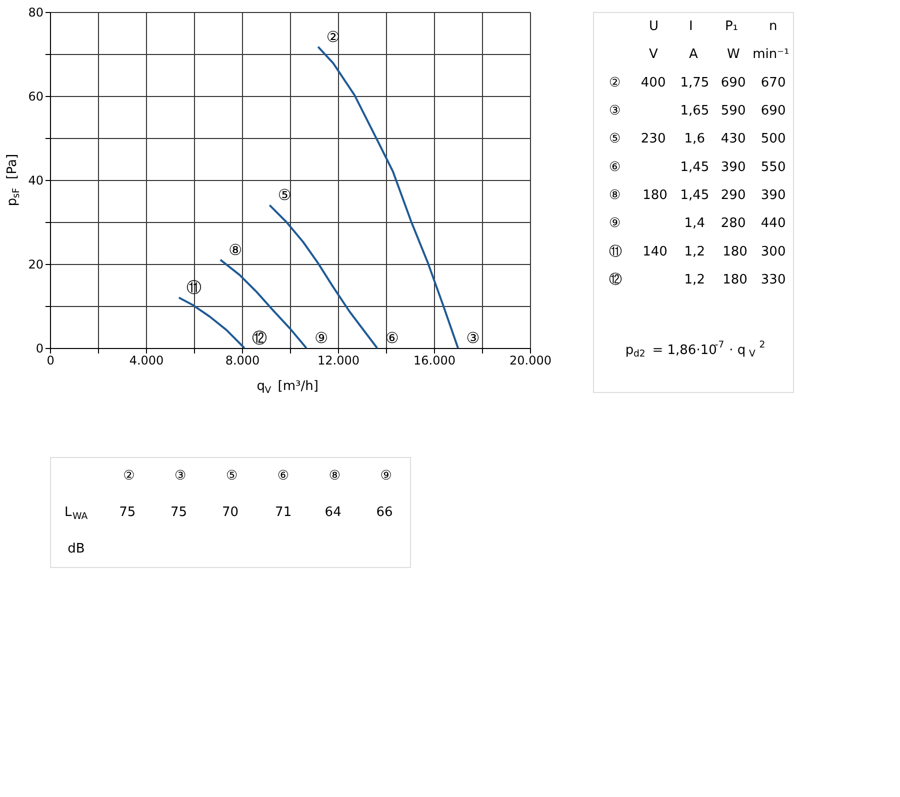 Image resolution: width=900 pixels, height=797 pixels. What do you see at coordinates (333, 512) in the screenshot?
I see `text: 64` at bounding box center [333, 512].